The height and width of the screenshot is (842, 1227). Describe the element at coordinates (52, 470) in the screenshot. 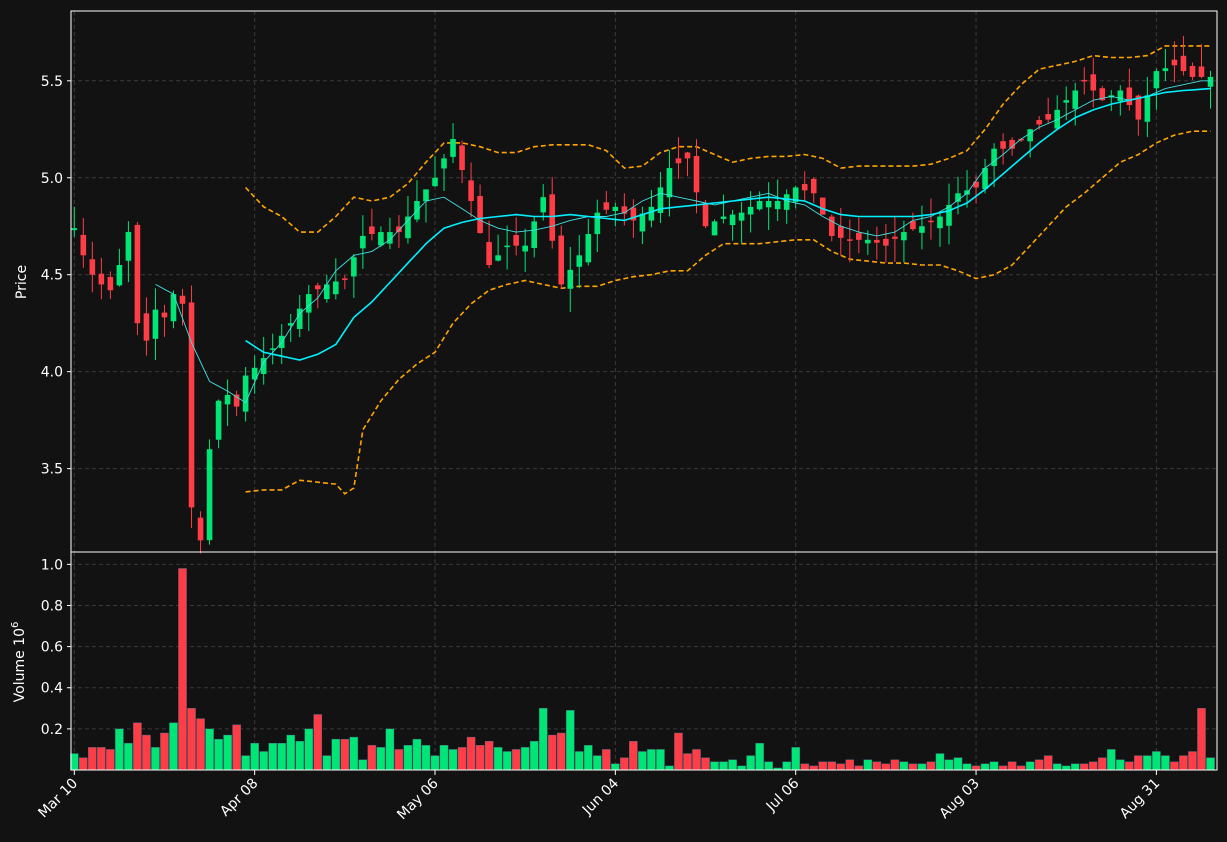

I see `price-tick-label: 3.5` at that location.